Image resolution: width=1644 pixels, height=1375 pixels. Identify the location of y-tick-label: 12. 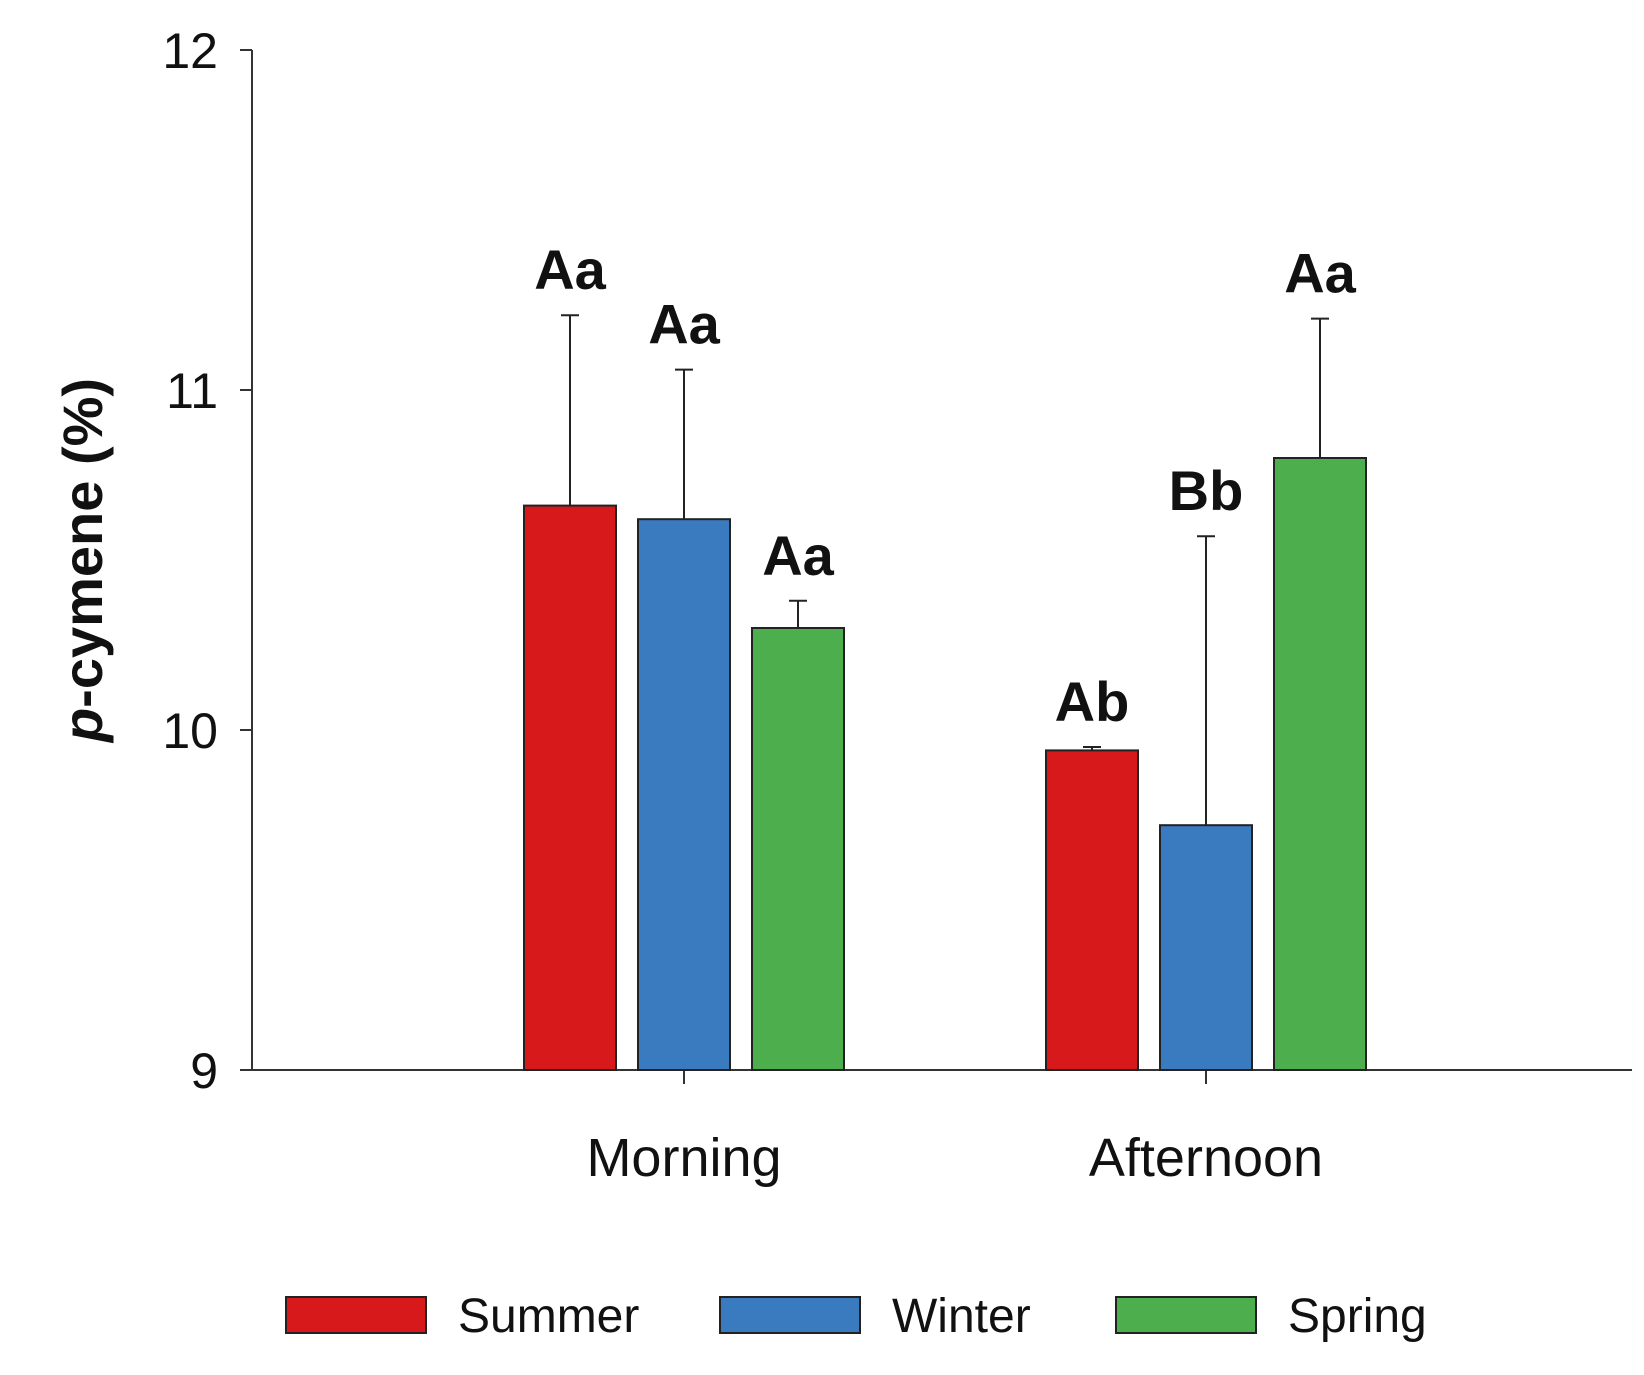
(190, 51).